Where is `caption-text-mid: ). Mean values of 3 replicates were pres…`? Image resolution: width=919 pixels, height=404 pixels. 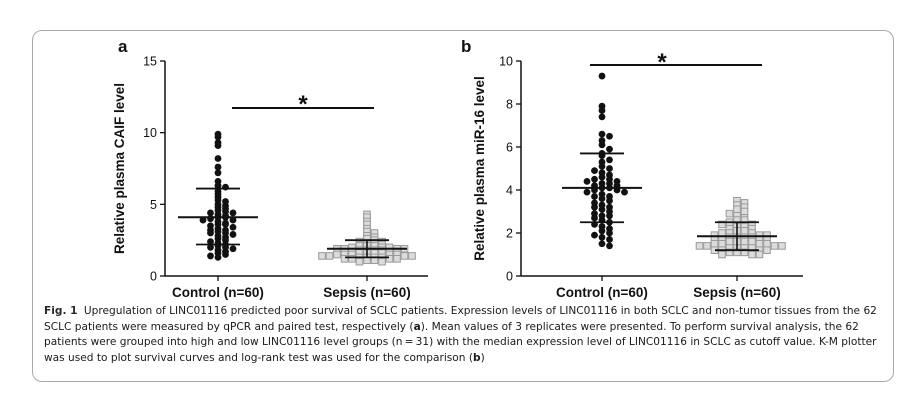
caption-text-mid: ). Mean values of 3 replicates were pres… is located at coordinates (460, 342).